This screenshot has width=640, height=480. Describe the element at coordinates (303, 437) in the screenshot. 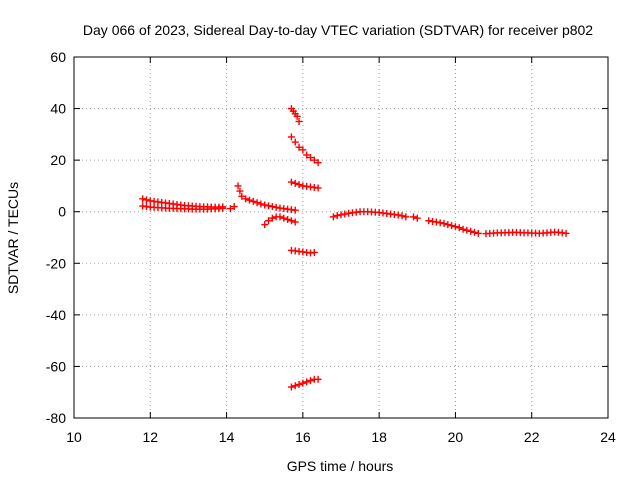

I see `x-tick-label: 16` at that location.